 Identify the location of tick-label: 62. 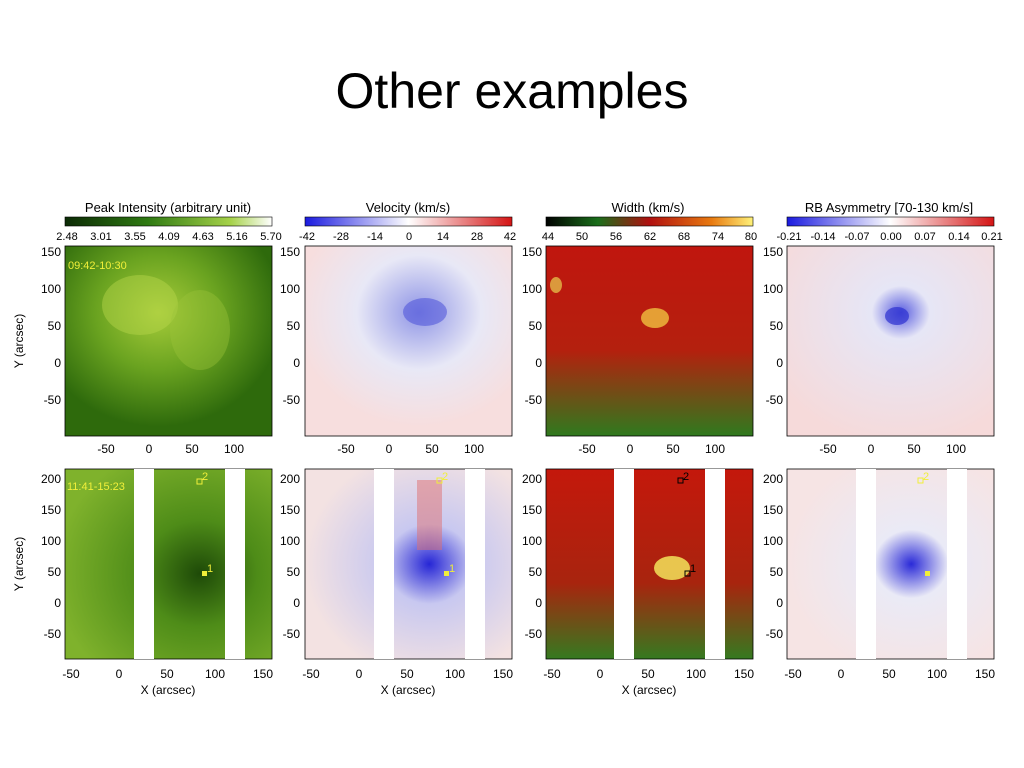
(650, 237).